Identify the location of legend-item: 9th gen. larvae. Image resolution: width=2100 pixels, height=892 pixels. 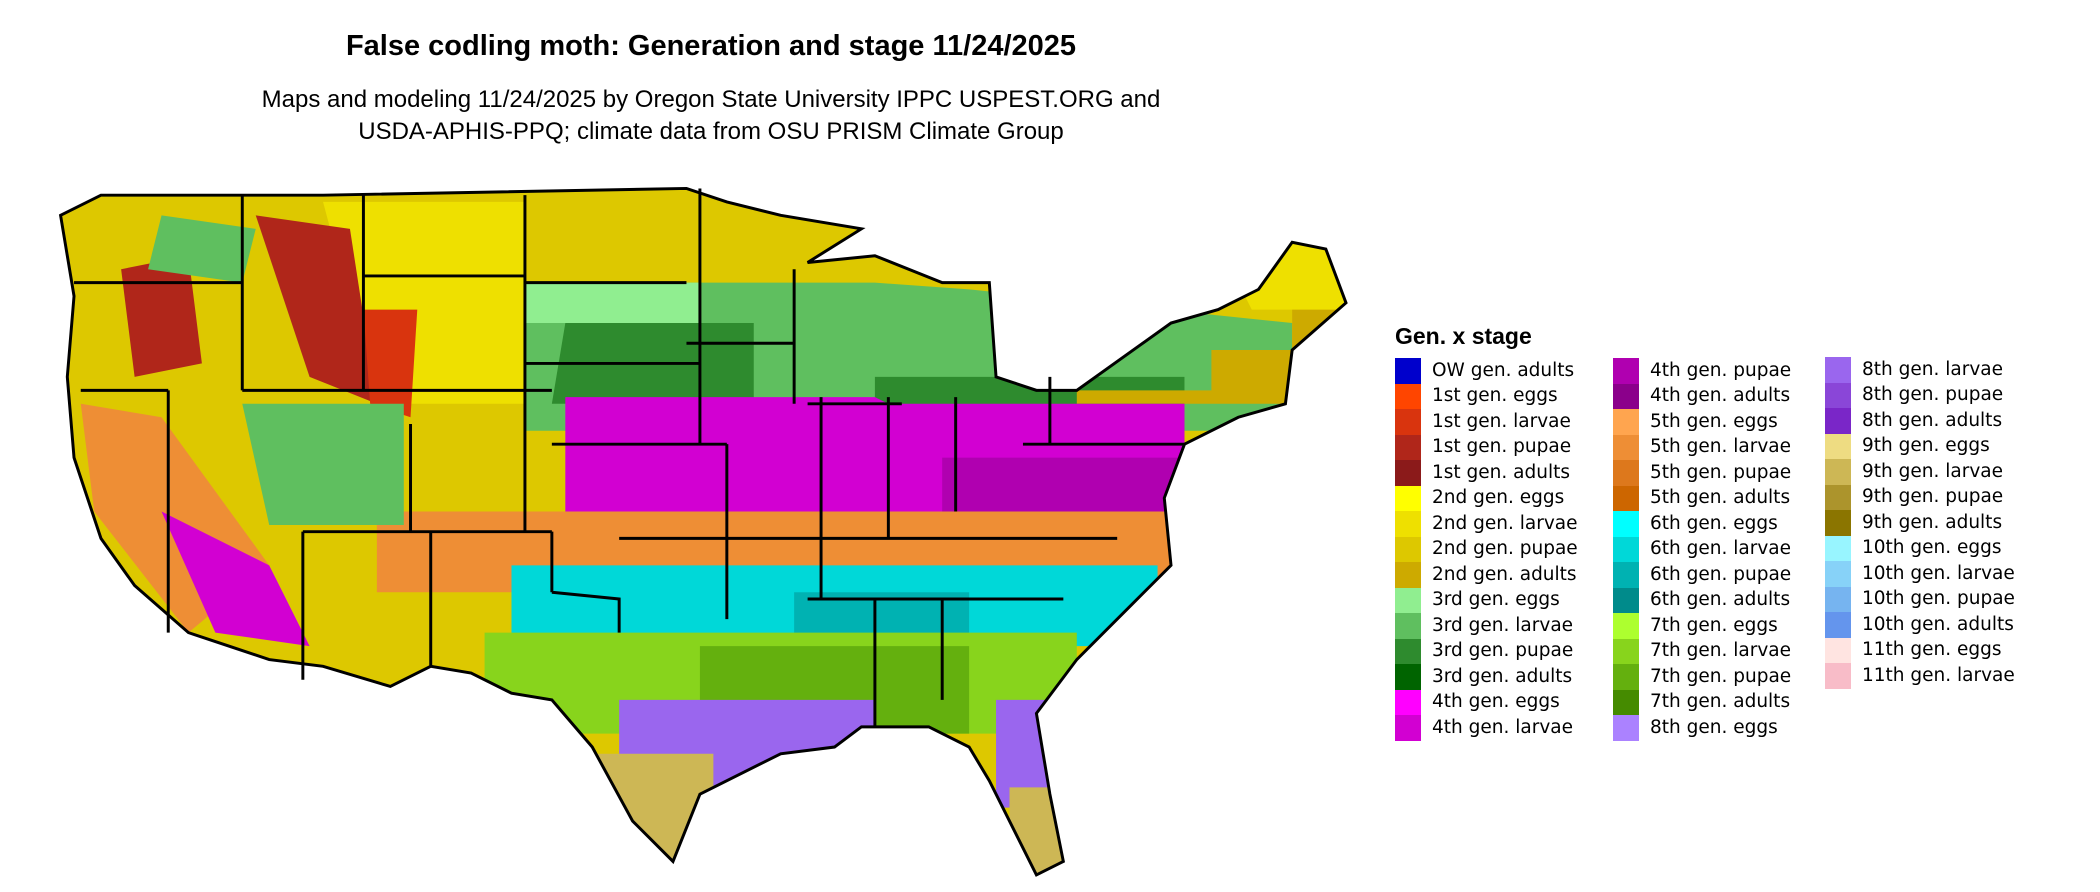
(1920, 472).